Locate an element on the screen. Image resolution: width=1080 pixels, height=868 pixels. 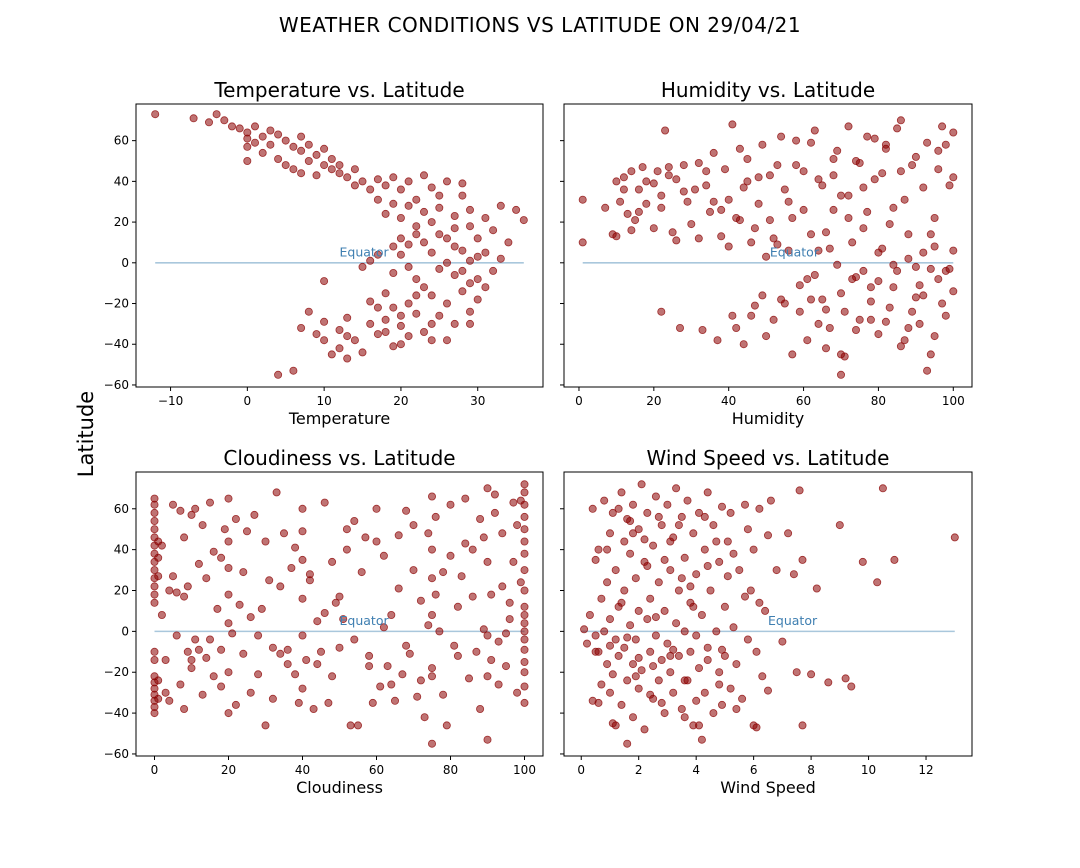
wind-speed-x-tick-label: 6 is located at coordinates (754, 770).